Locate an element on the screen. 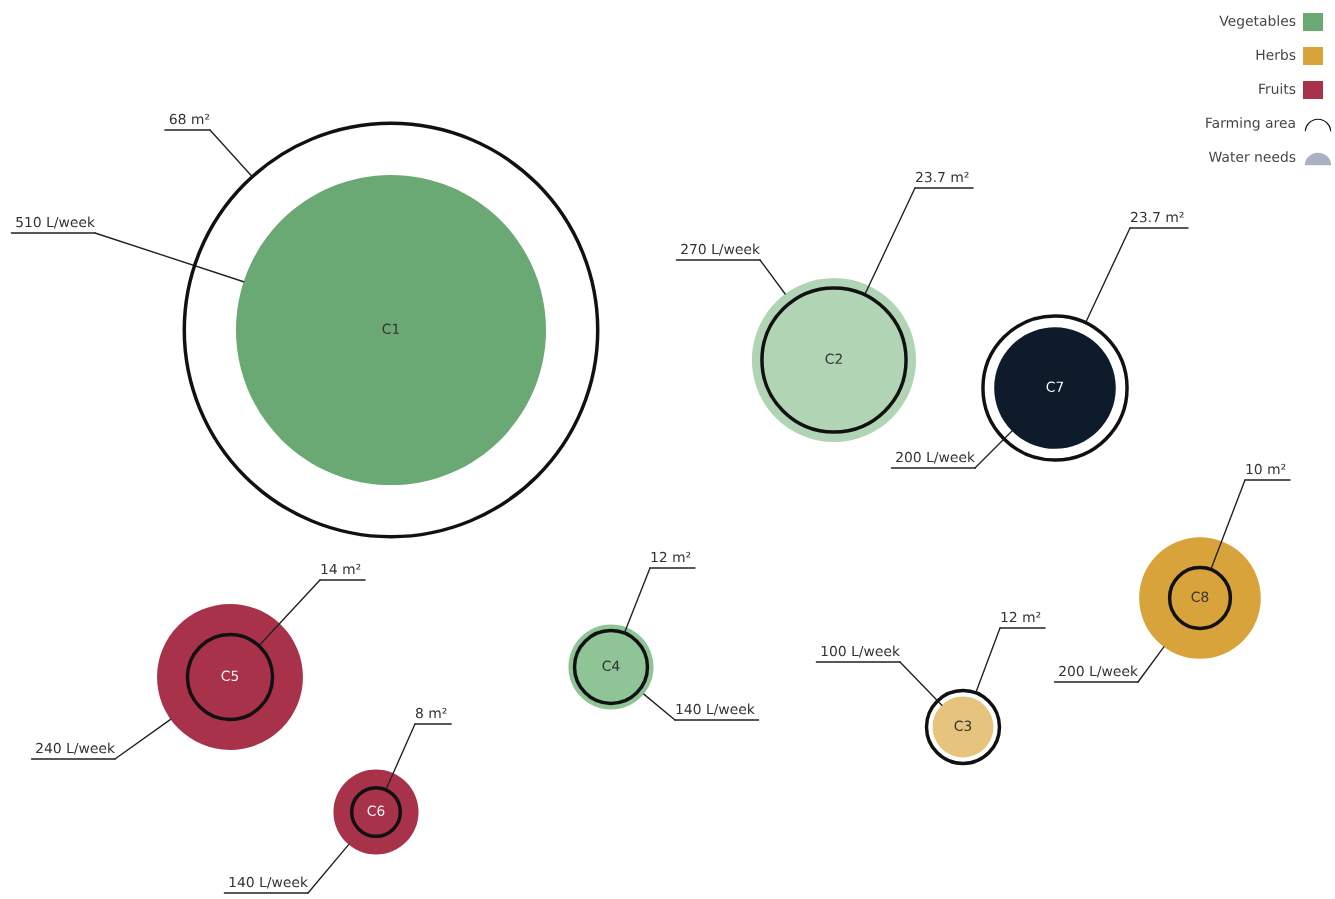  legend-label: Vegetables is located at coordinates (1257, 22).